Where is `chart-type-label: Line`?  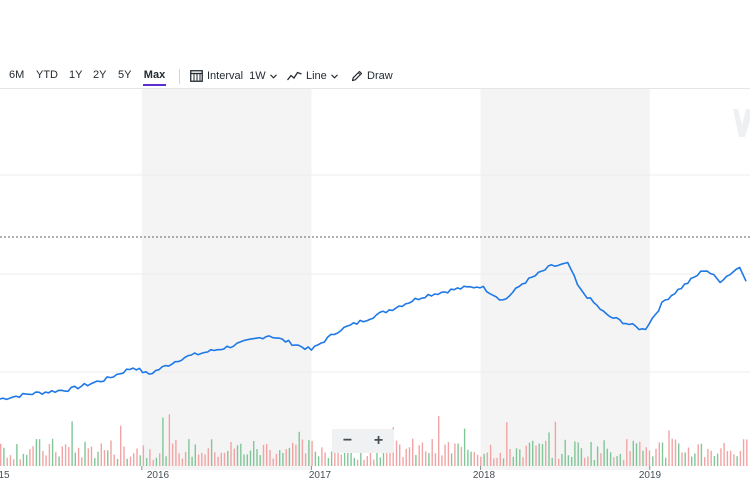 chart-type-label: Line is located at coordinates (316, 76).